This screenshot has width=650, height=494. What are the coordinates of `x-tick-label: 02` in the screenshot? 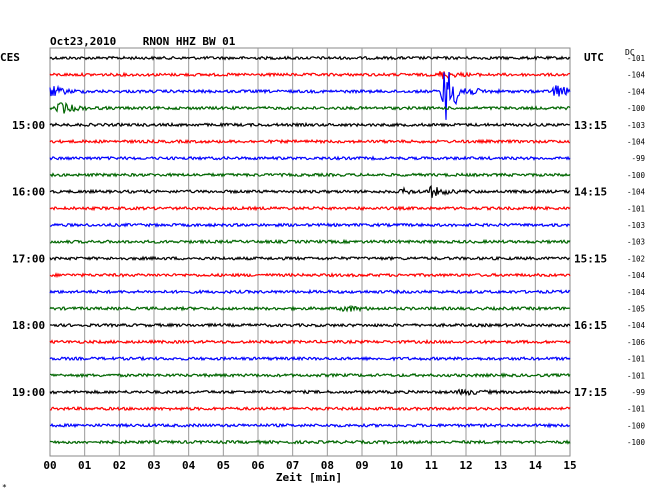 It's located at (119, 465).